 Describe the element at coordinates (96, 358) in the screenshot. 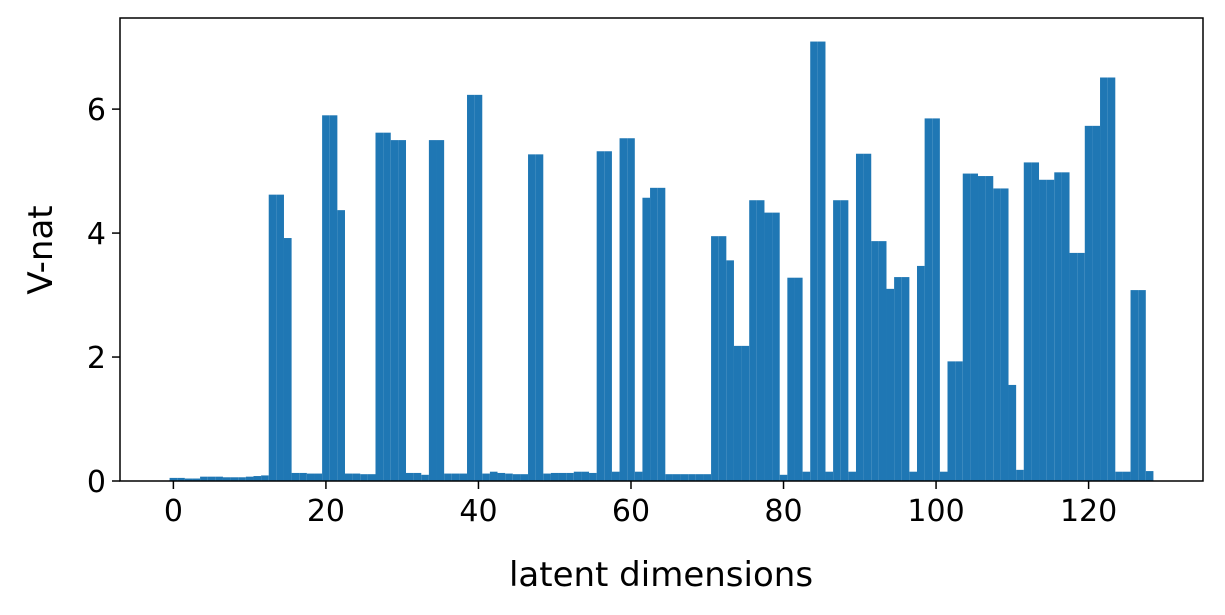

I see `y-tick-label: 2` at that location.